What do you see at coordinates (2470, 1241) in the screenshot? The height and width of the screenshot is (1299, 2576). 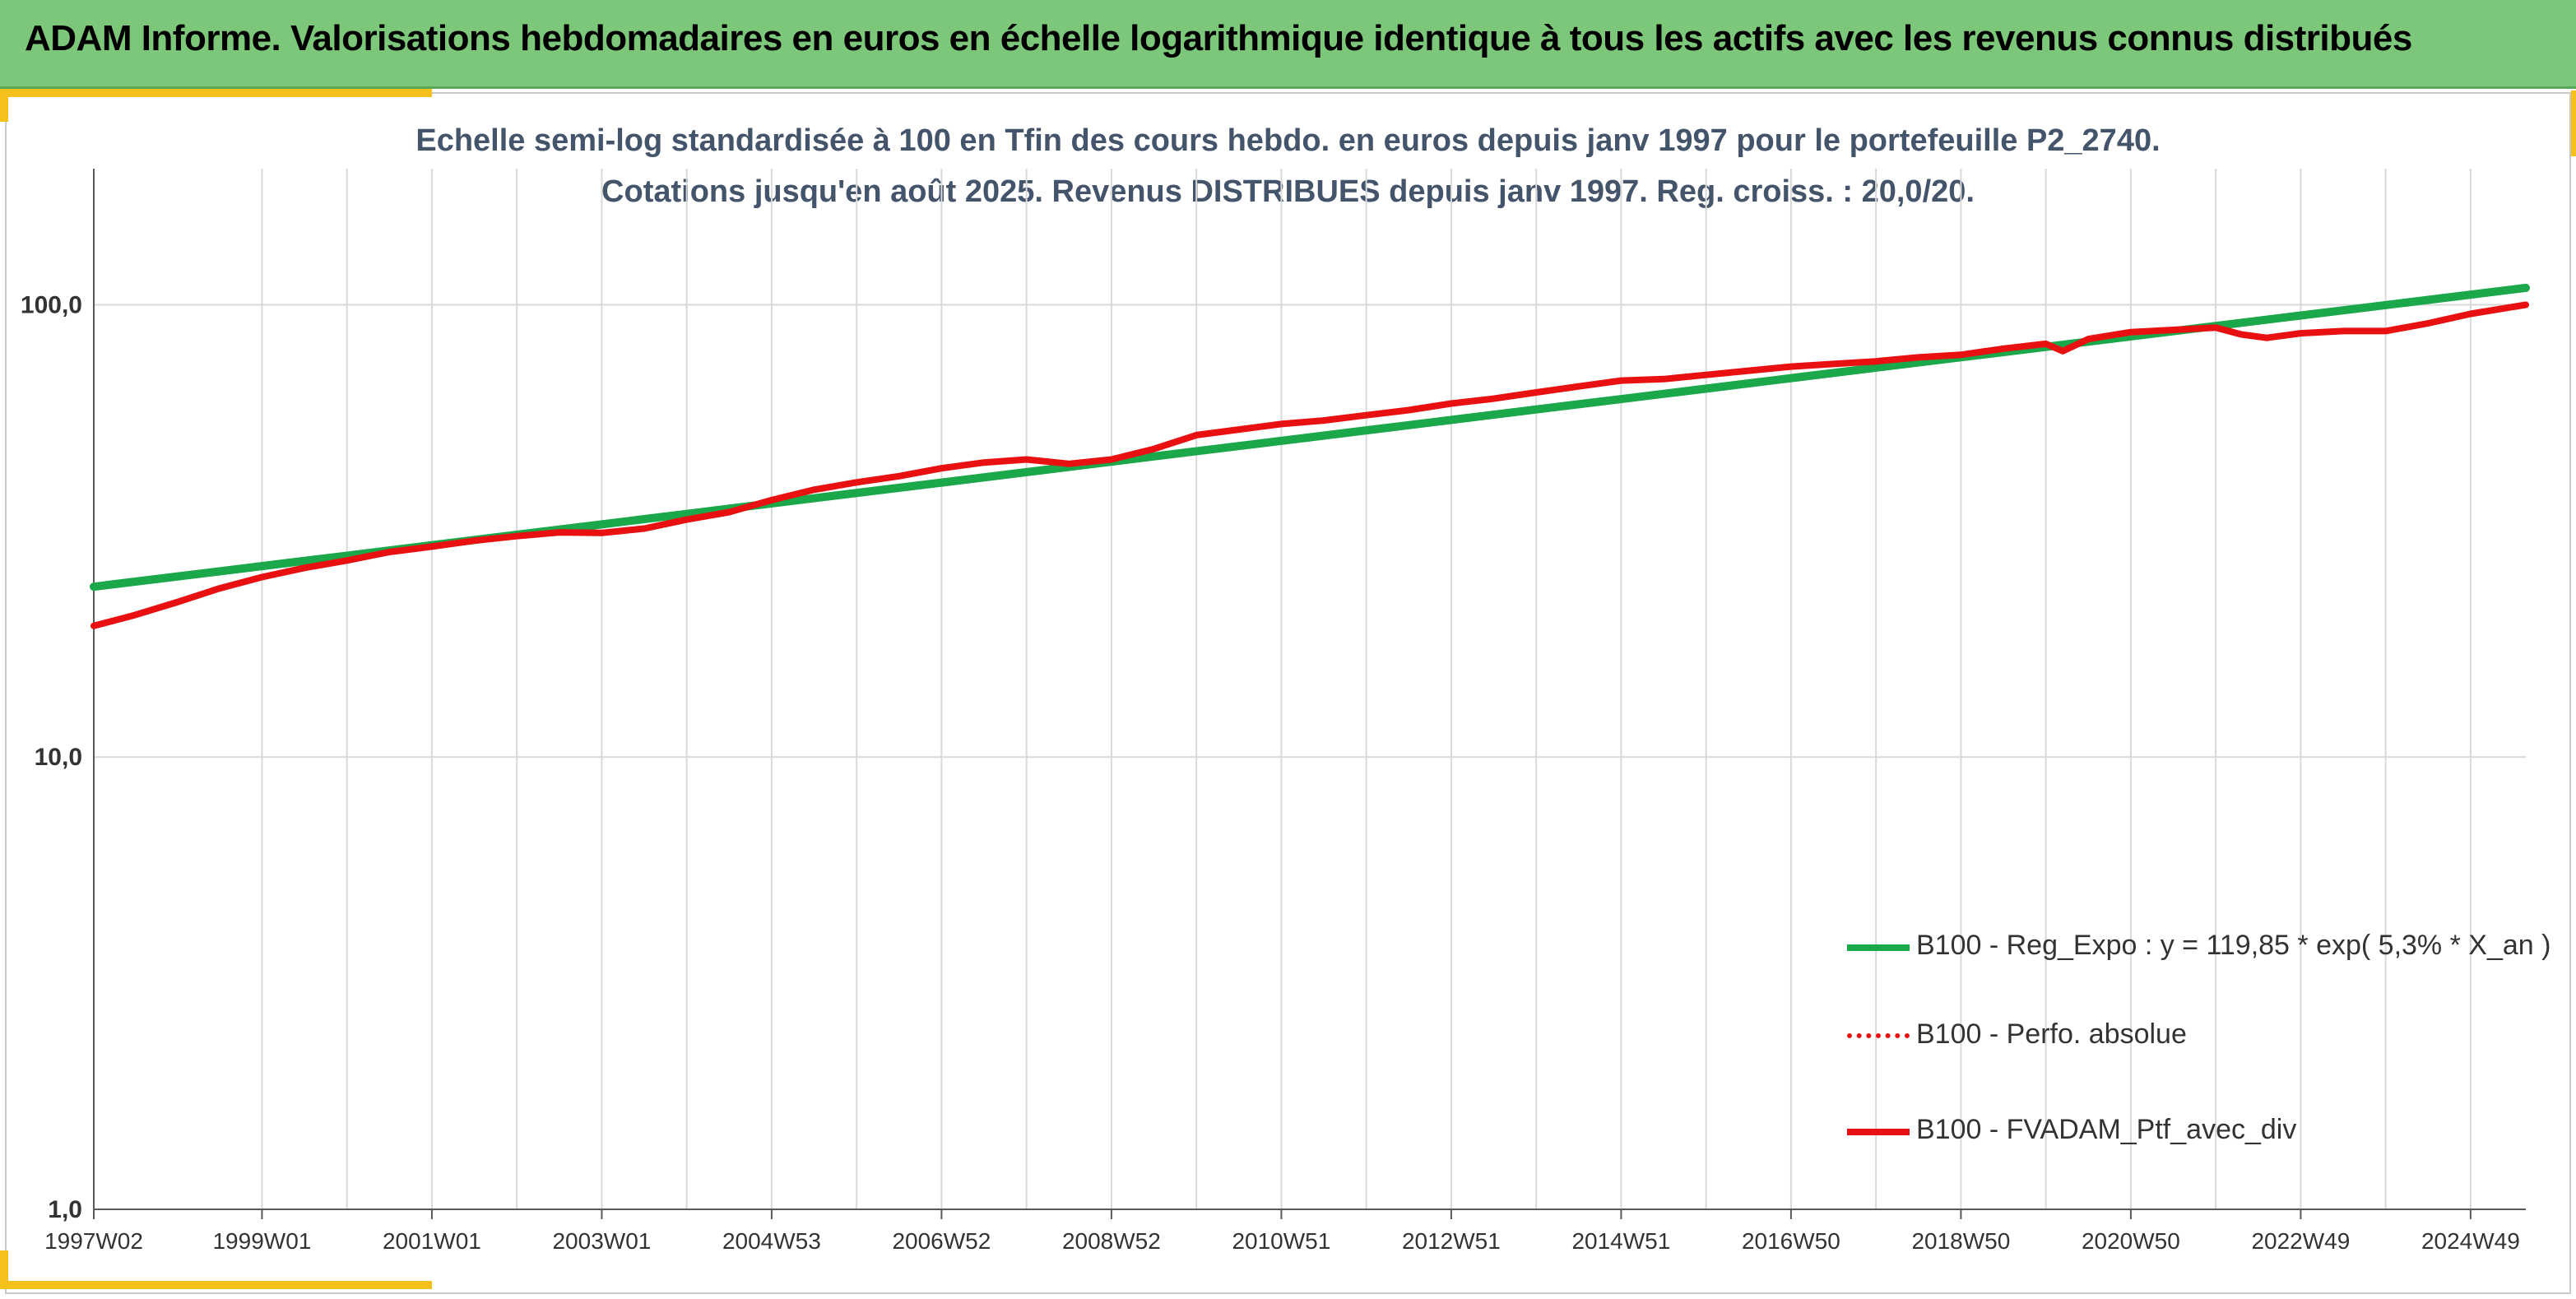 I see `x-tick-label: 2024W49` at bounding box center [2470, 1241].